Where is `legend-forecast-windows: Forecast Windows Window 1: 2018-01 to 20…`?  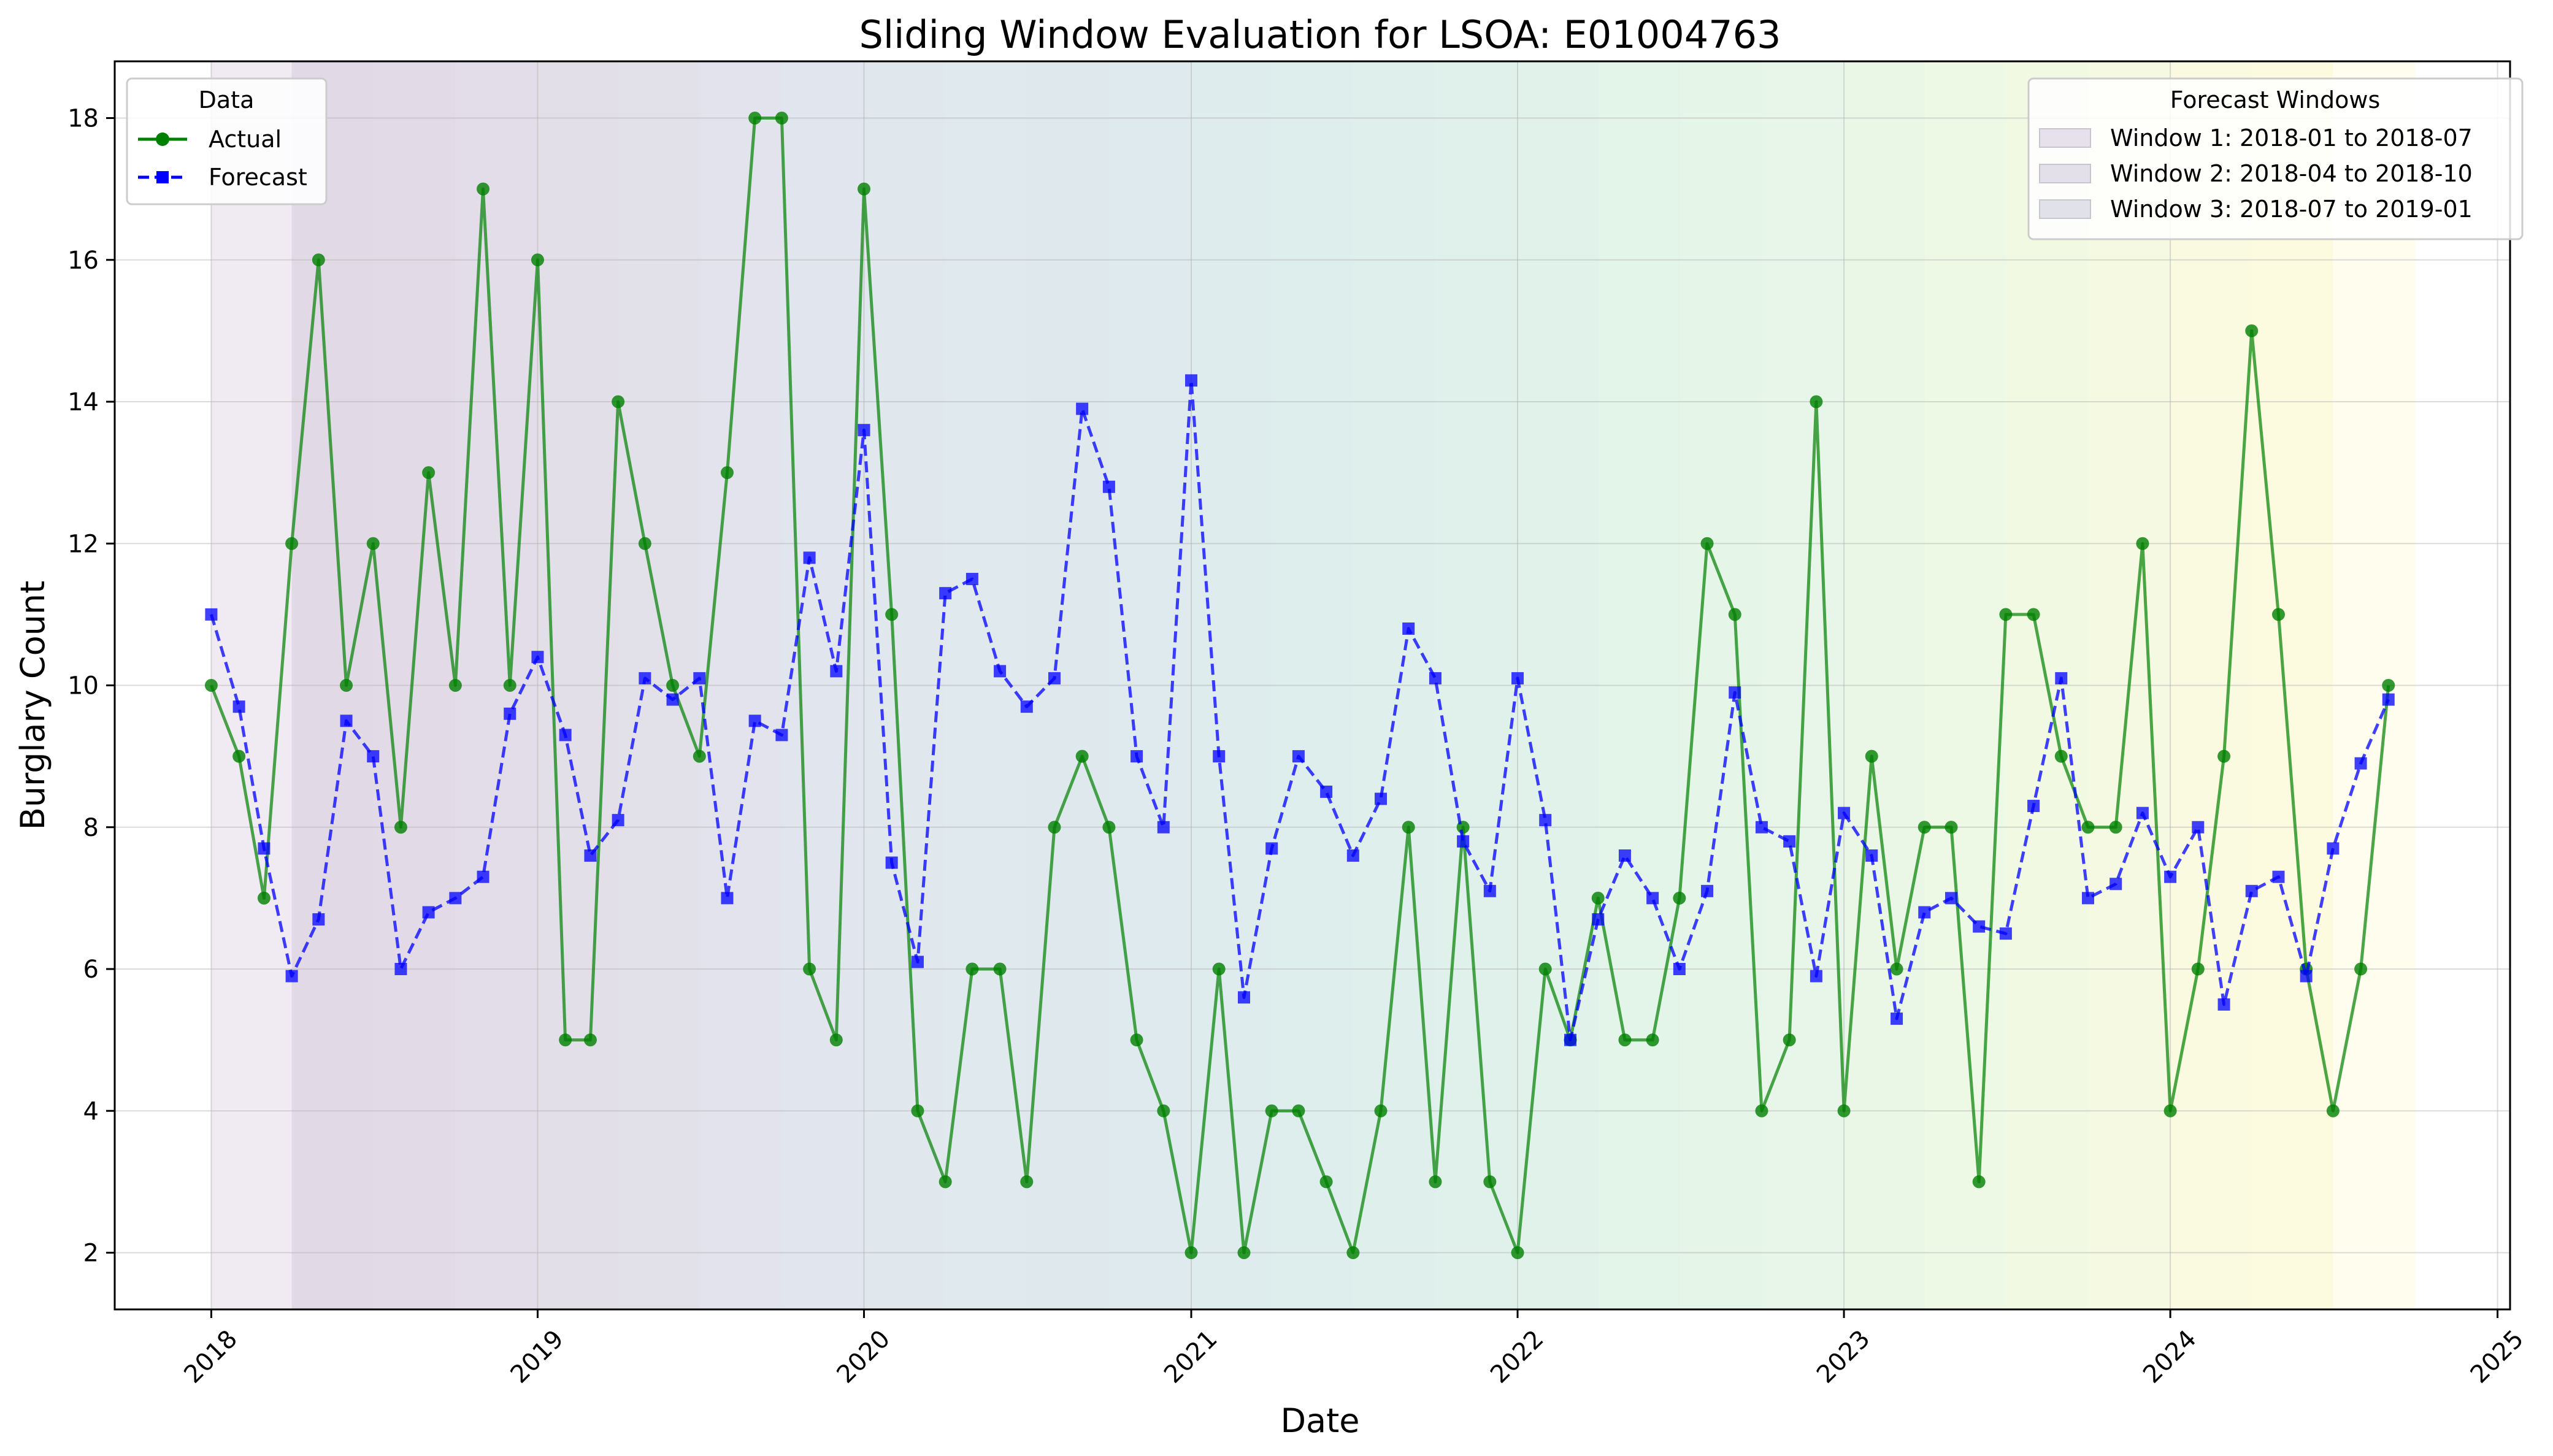 legend-forecast-windows: Forecast Windows Window 1: 2018-01 to 20… is located at coordinates (2275, 158).